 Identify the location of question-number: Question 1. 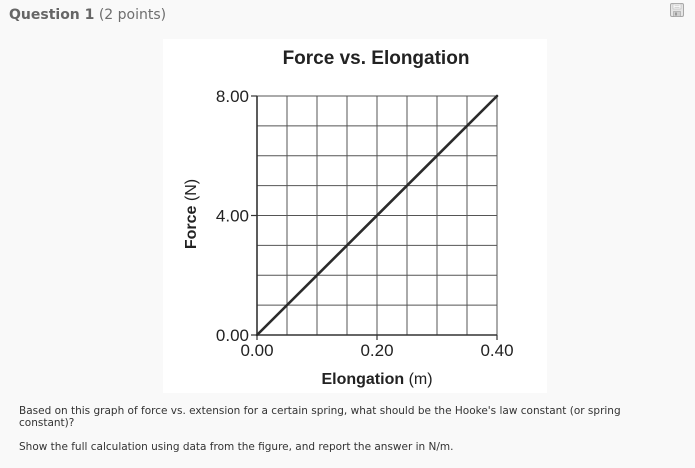
(52, 15).